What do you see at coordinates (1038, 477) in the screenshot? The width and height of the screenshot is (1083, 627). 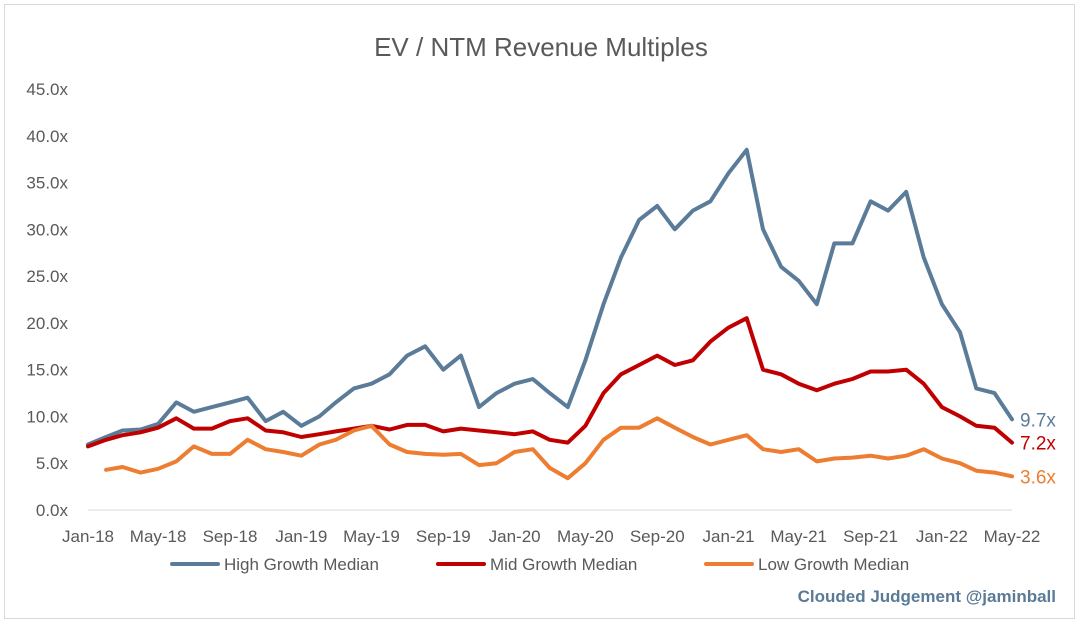 I see `end-value-label: 3.6x` at bounding box center [1038, 477].